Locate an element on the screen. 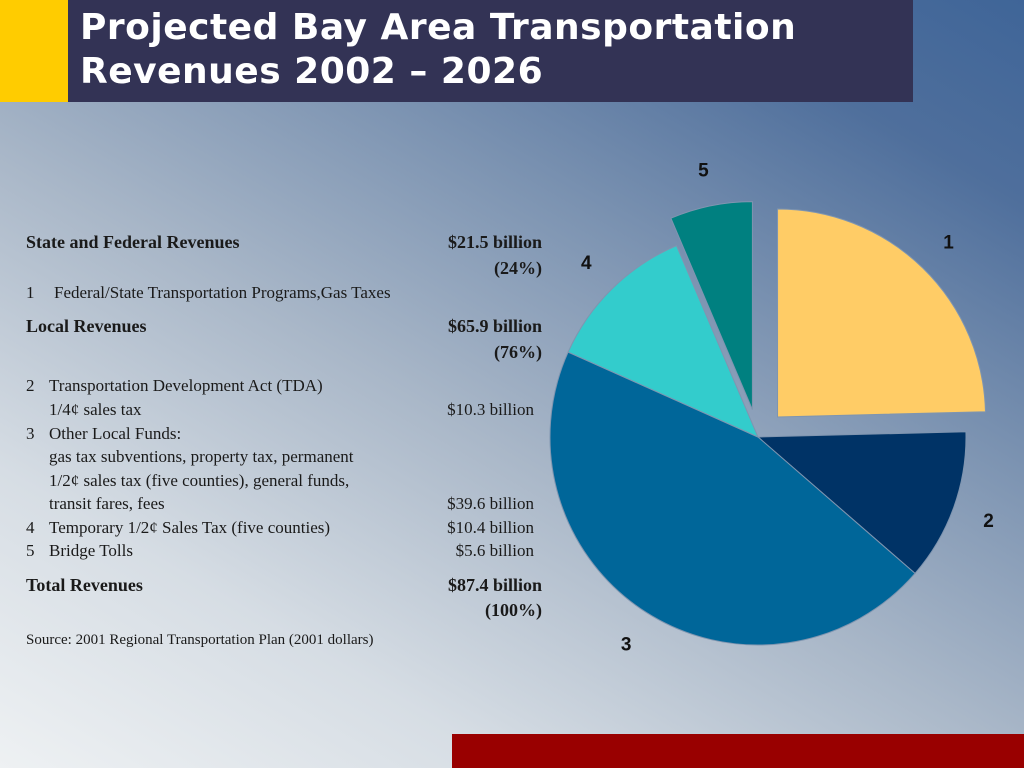 Image resolution: width=1024 pixels, height=768 pixels. yellow-accent-bar is located at coordinates (34, 51).